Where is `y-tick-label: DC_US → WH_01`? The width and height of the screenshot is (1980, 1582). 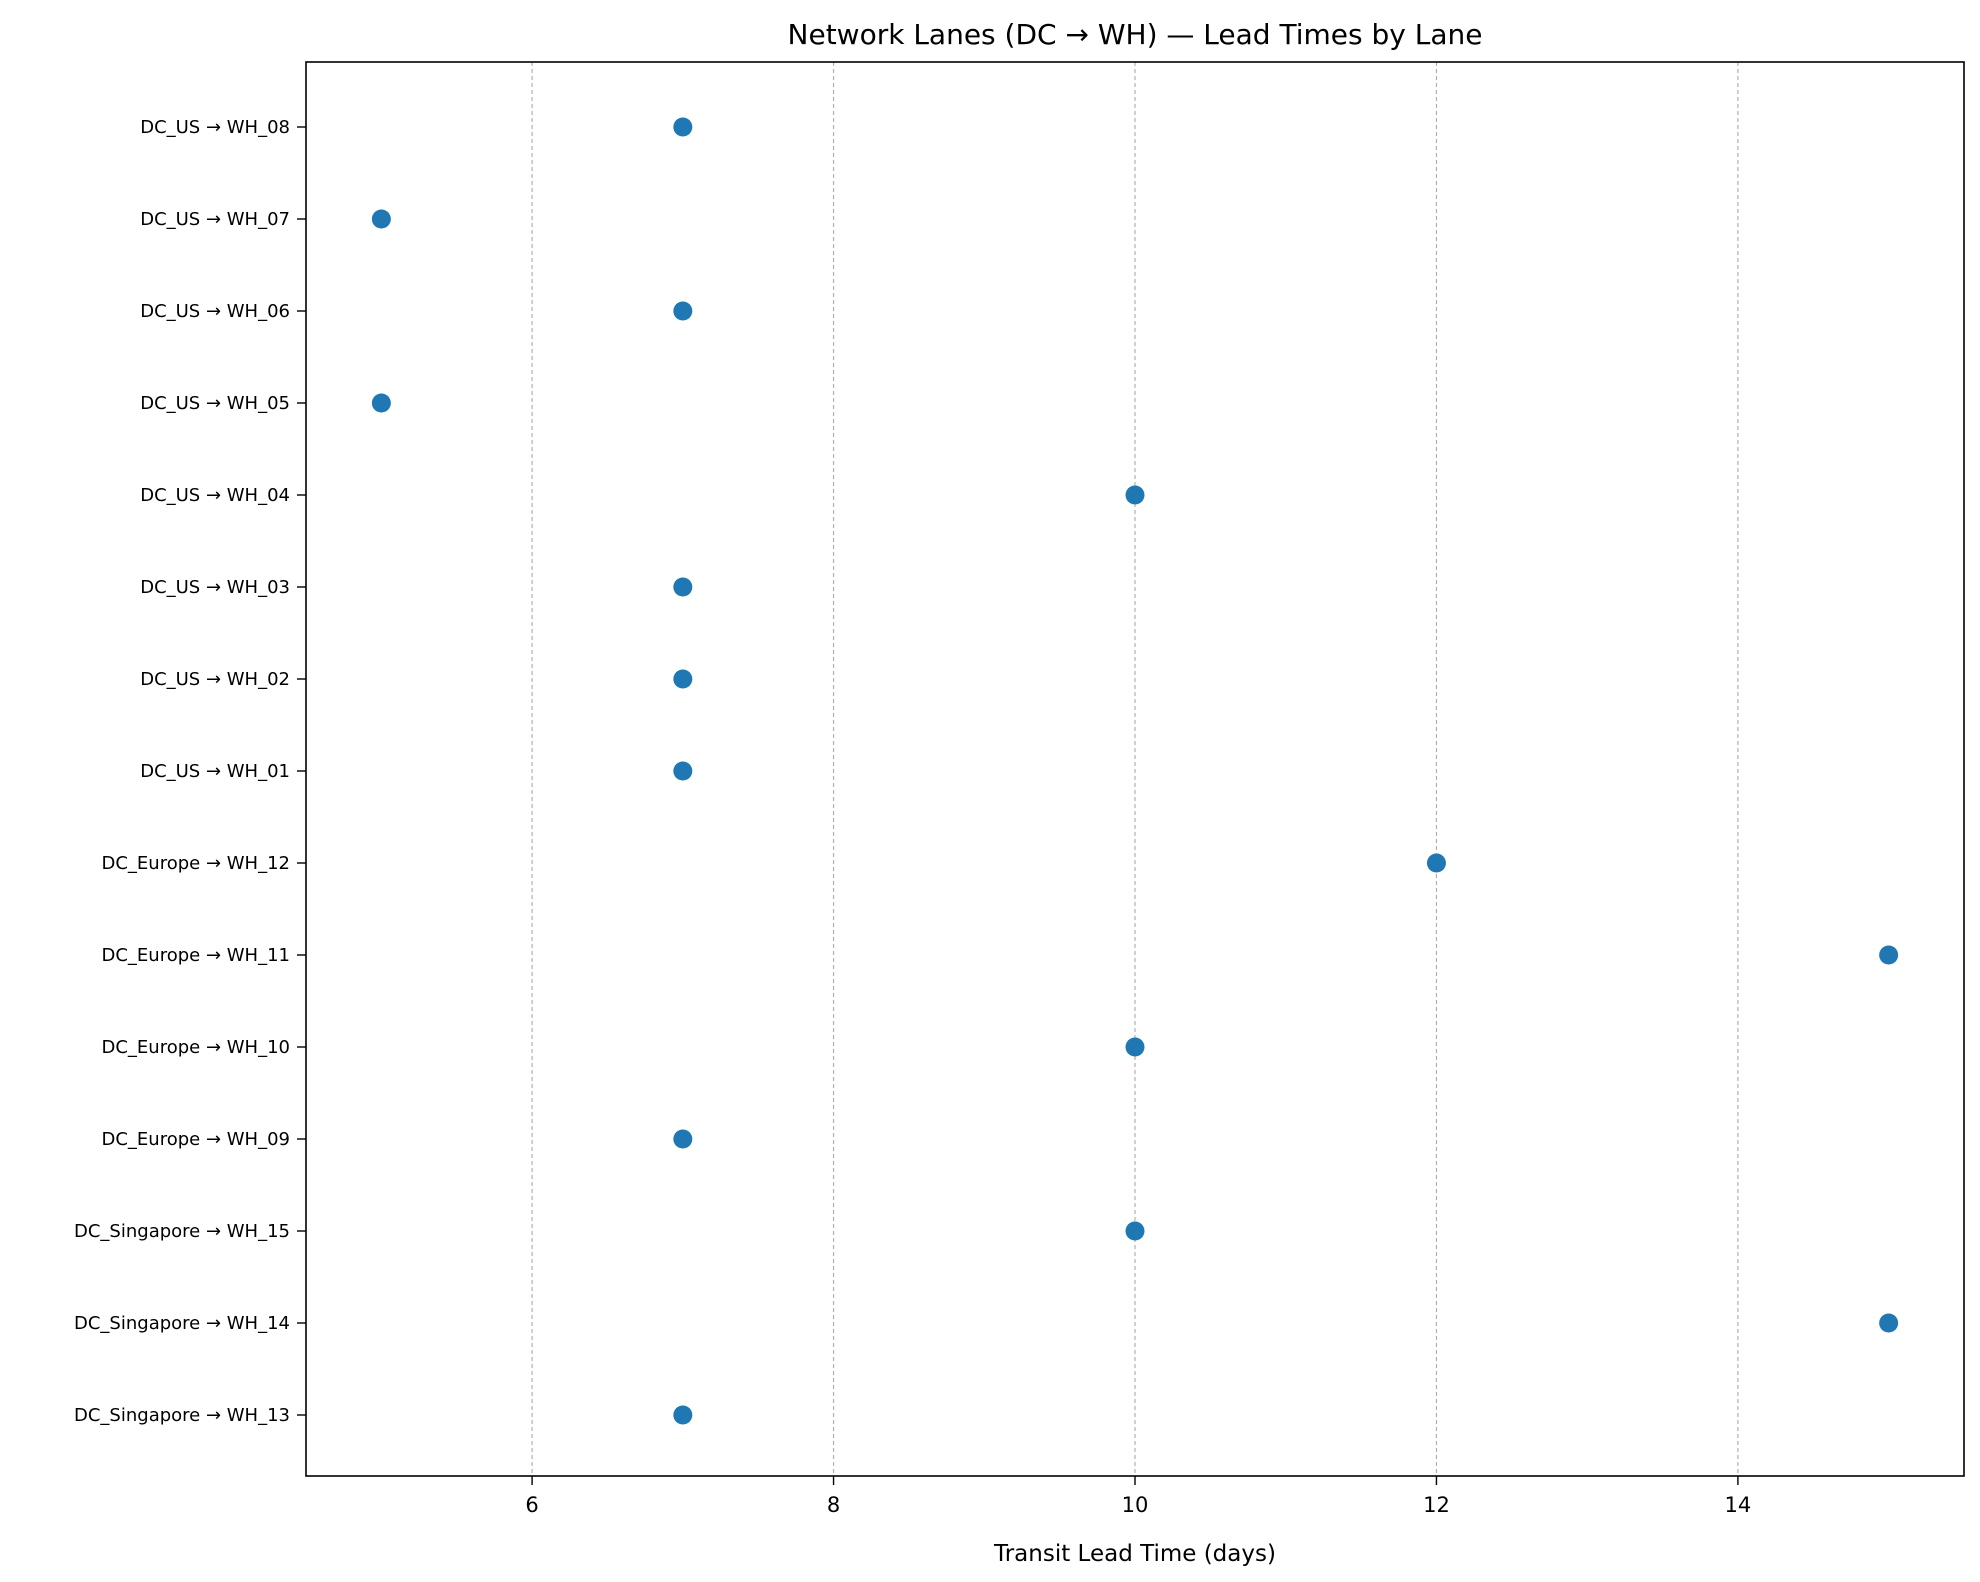
y-tick-label: DC_US → WH_01 is located at coordinates (215, 771).